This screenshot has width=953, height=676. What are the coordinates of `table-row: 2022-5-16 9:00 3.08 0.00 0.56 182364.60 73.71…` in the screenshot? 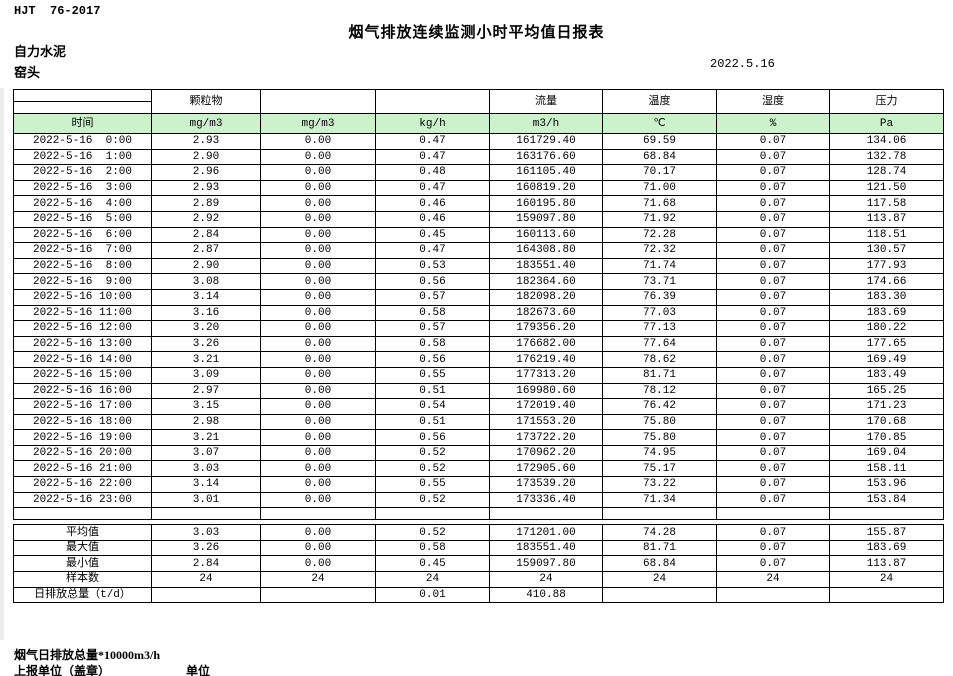 It's located at (478, 281).